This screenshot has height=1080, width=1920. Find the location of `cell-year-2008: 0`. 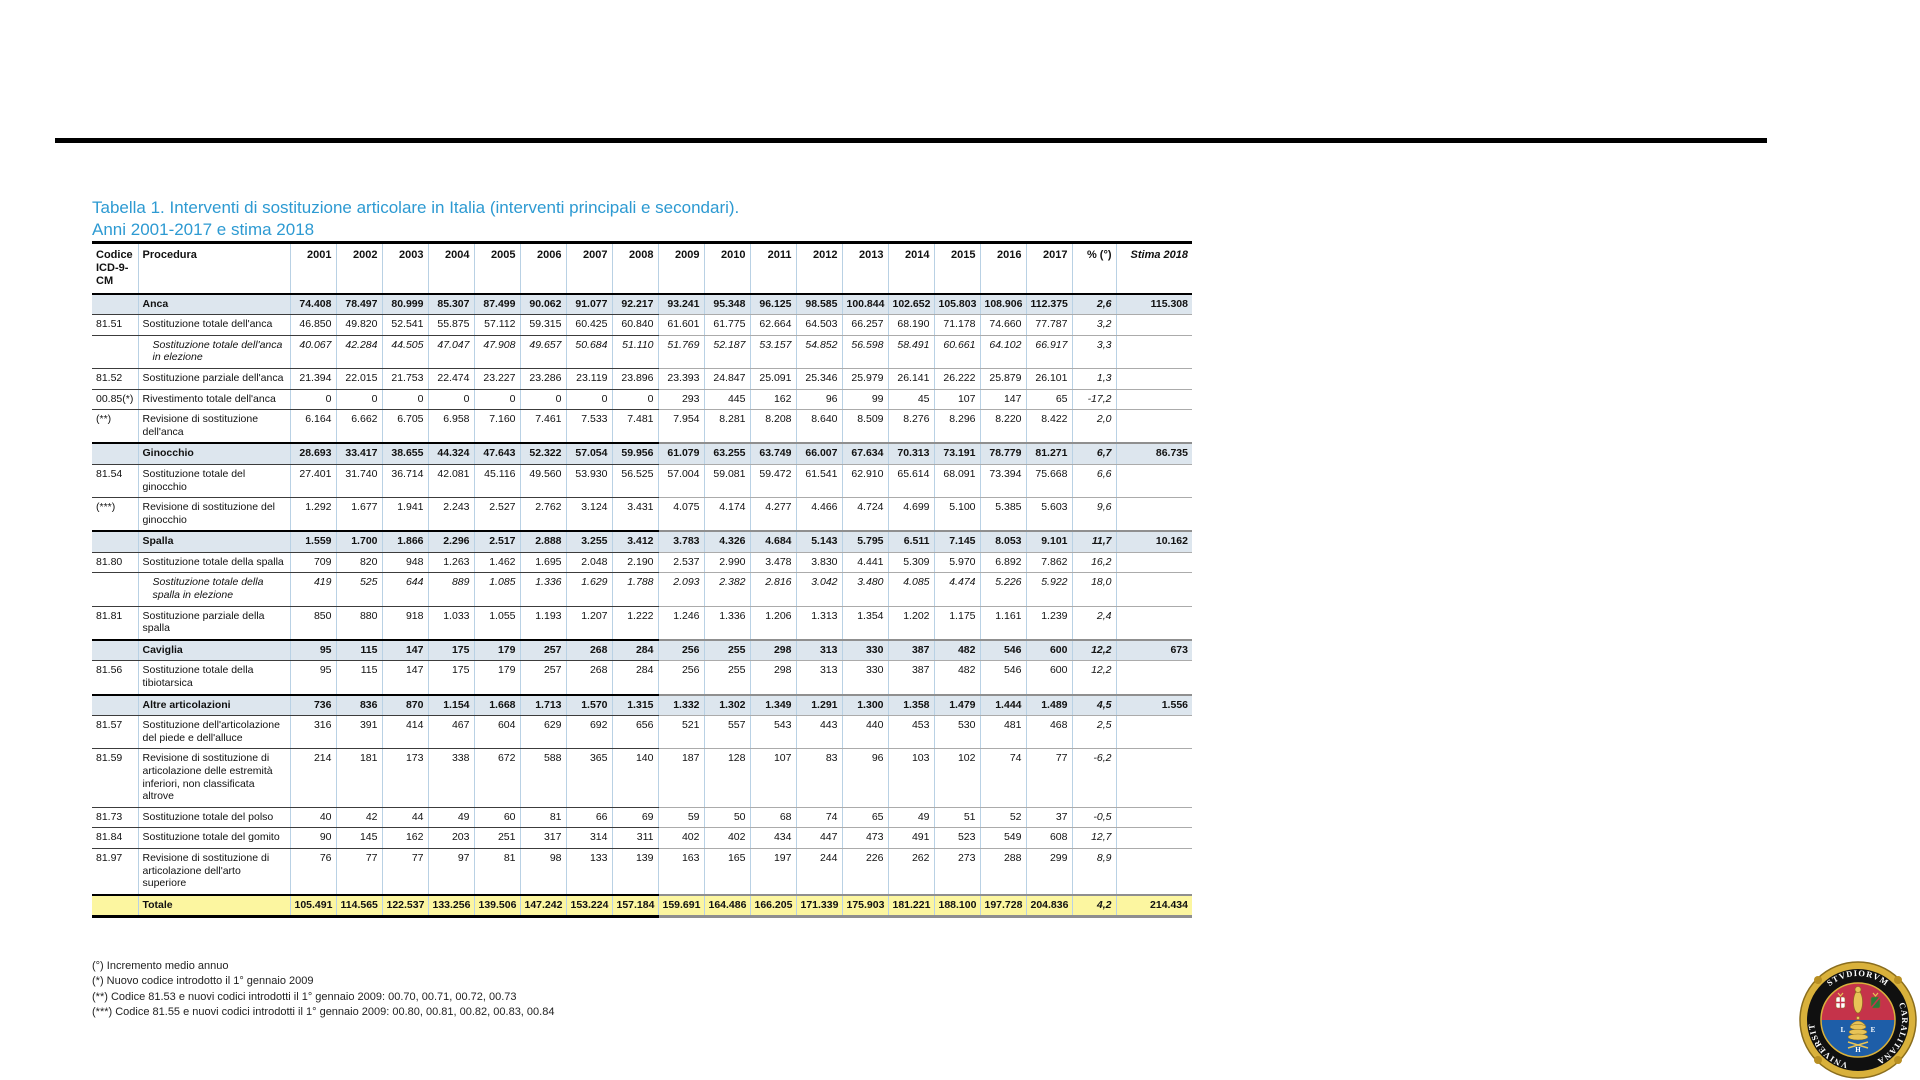

cell-year-2008: 0 is located at coordinates (634, 400).